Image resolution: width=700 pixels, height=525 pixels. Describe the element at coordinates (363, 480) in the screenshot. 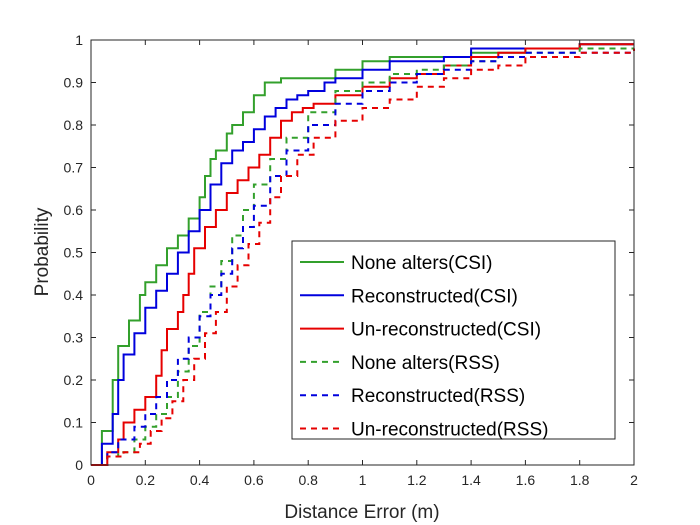

I see `x-tick-label: 1` at that location.